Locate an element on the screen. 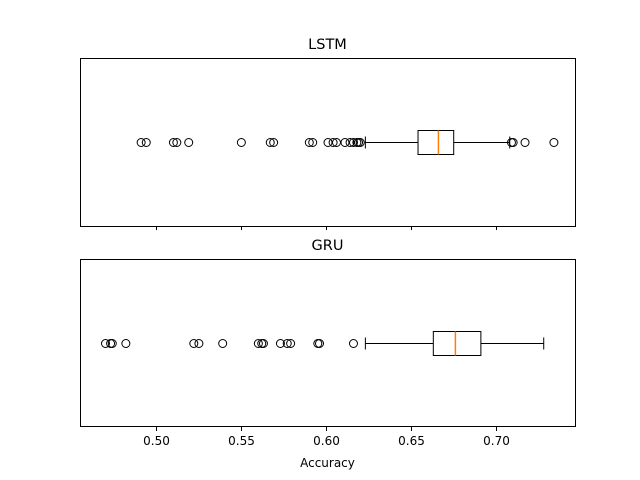  gru-title: GRU is located at coordinates (328, 246).